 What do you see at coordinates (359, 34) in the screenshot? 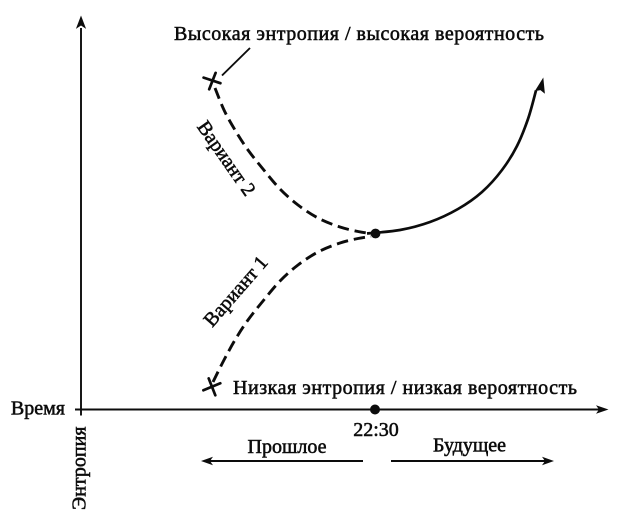
I see `svg-text:Высокая энтропия / высокая вер: Высокая энтропия / высокая вероятность` at bounding box center [359, 34].